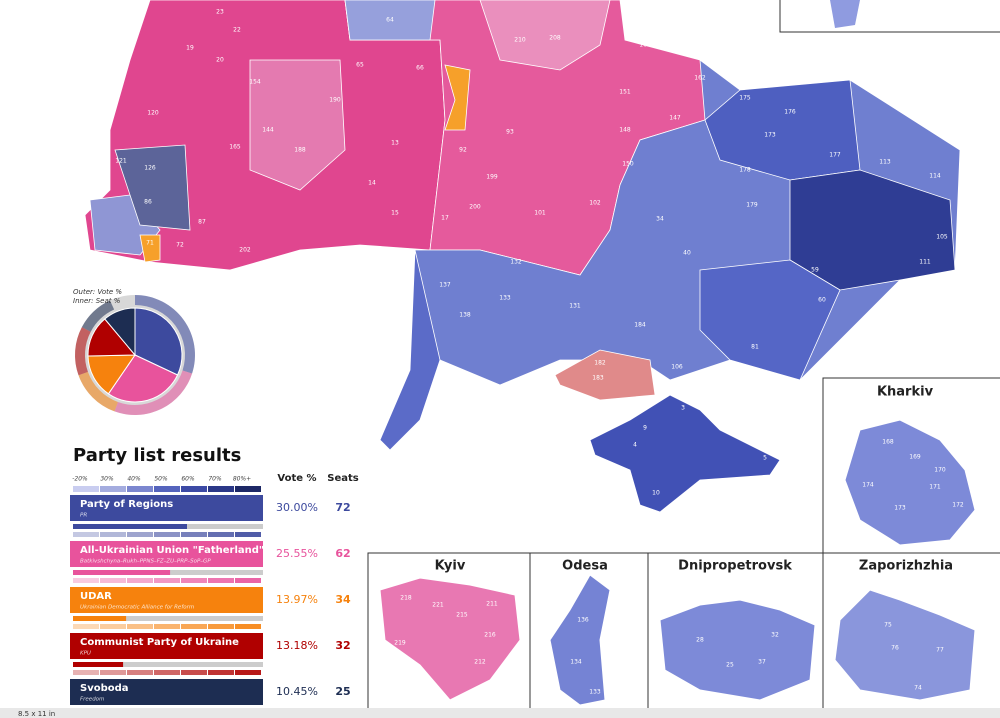 The width and height of the screenshot is (1000, 718). Describe the element at coordinates (83, 351) in the screenshot. I see `vote-arc` at that location.